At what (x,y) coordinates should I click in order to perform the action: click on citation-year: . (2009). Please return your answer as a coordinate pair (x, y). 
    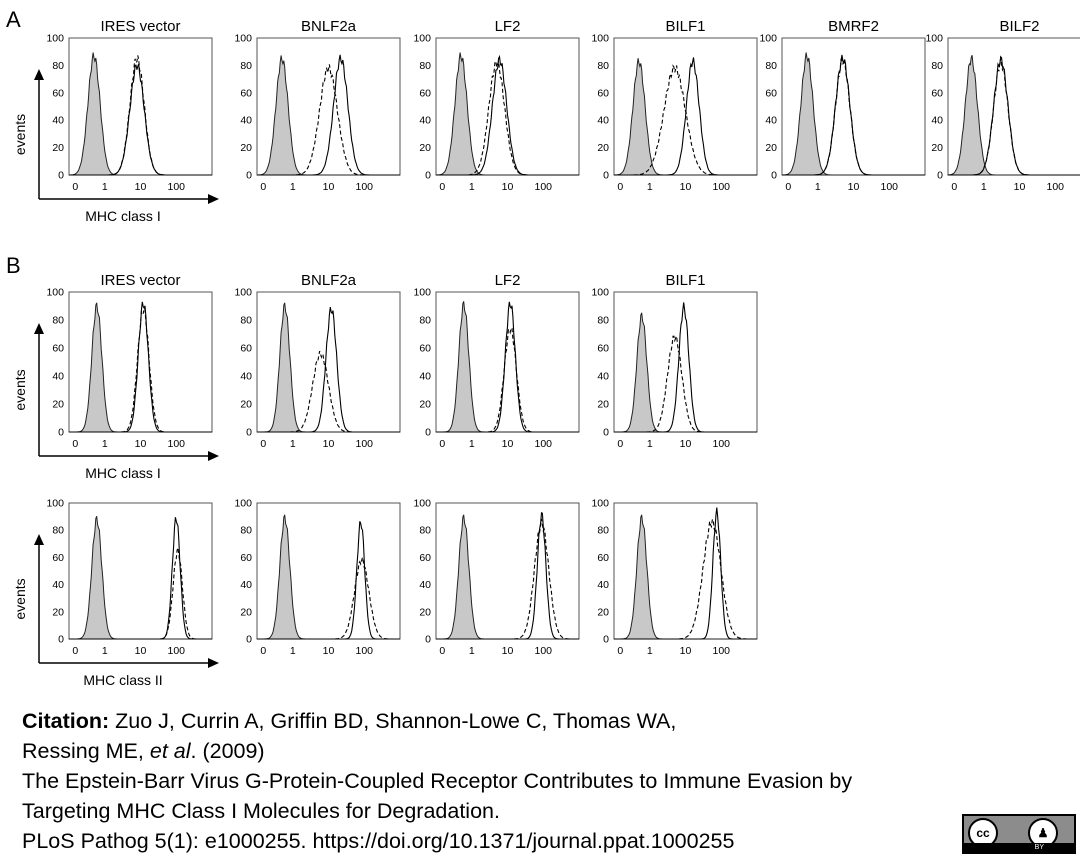
    Looking at the image, I should click on (227, 751).